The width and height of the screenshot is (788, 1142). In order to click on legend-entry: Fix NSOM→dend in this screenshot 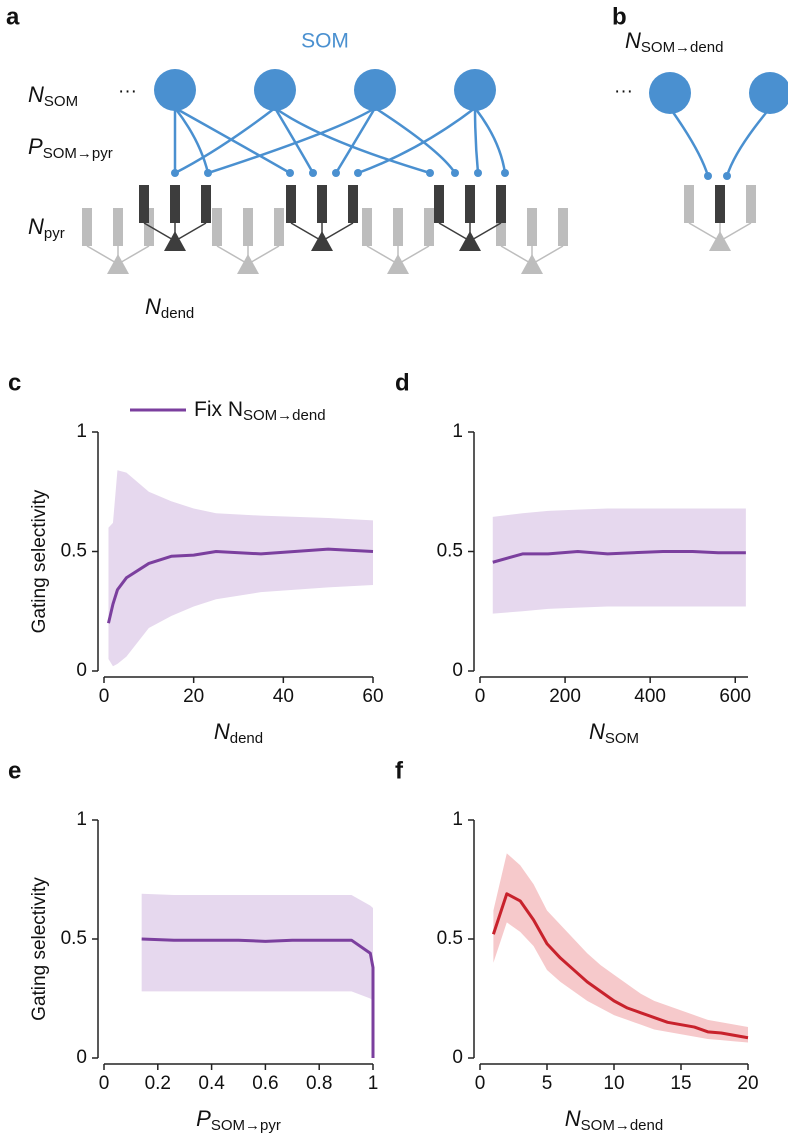, I will do `click(260, 411)`.